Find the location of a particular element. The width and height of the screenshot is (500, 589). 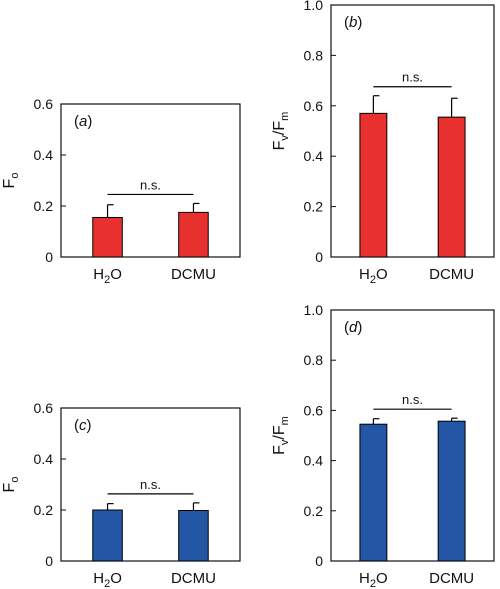

panel-label-letter: b is located at coordinates (353, 22).